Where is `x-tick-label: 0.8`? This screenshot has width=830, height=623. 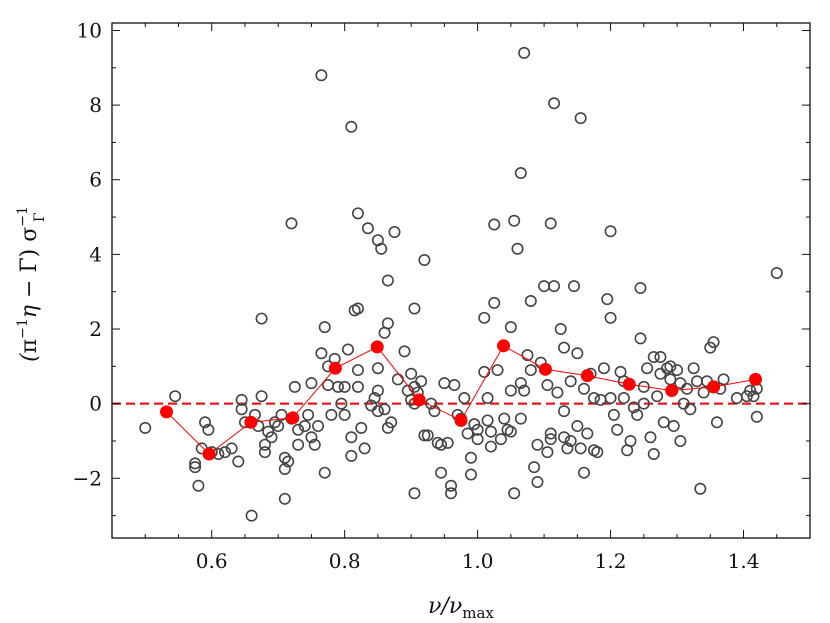
x-tick-label: 0.8 is located at coordinates (345, 561).